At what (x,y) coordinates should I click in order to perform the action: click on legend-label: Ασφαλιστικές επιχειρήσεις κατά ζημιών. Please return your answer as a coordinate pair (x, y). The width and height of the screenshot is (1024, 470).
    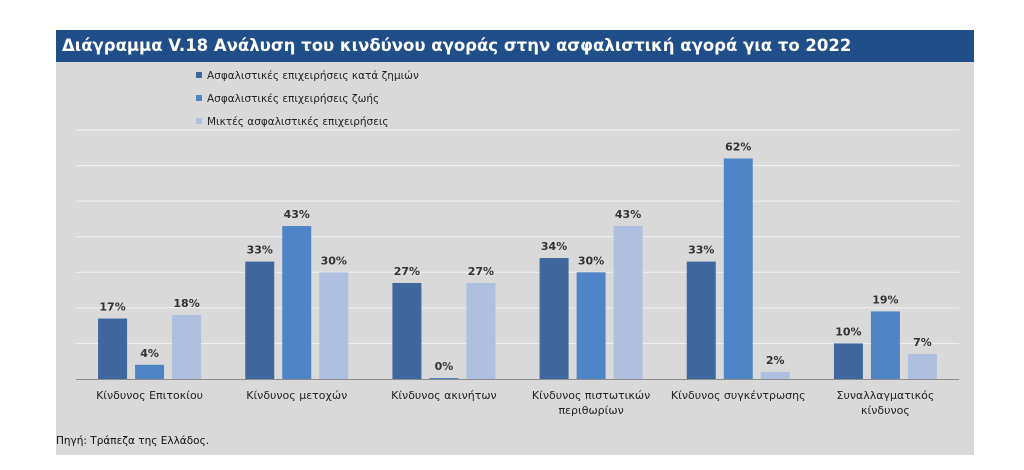
    Looking at the image, I should click on (313, 76).